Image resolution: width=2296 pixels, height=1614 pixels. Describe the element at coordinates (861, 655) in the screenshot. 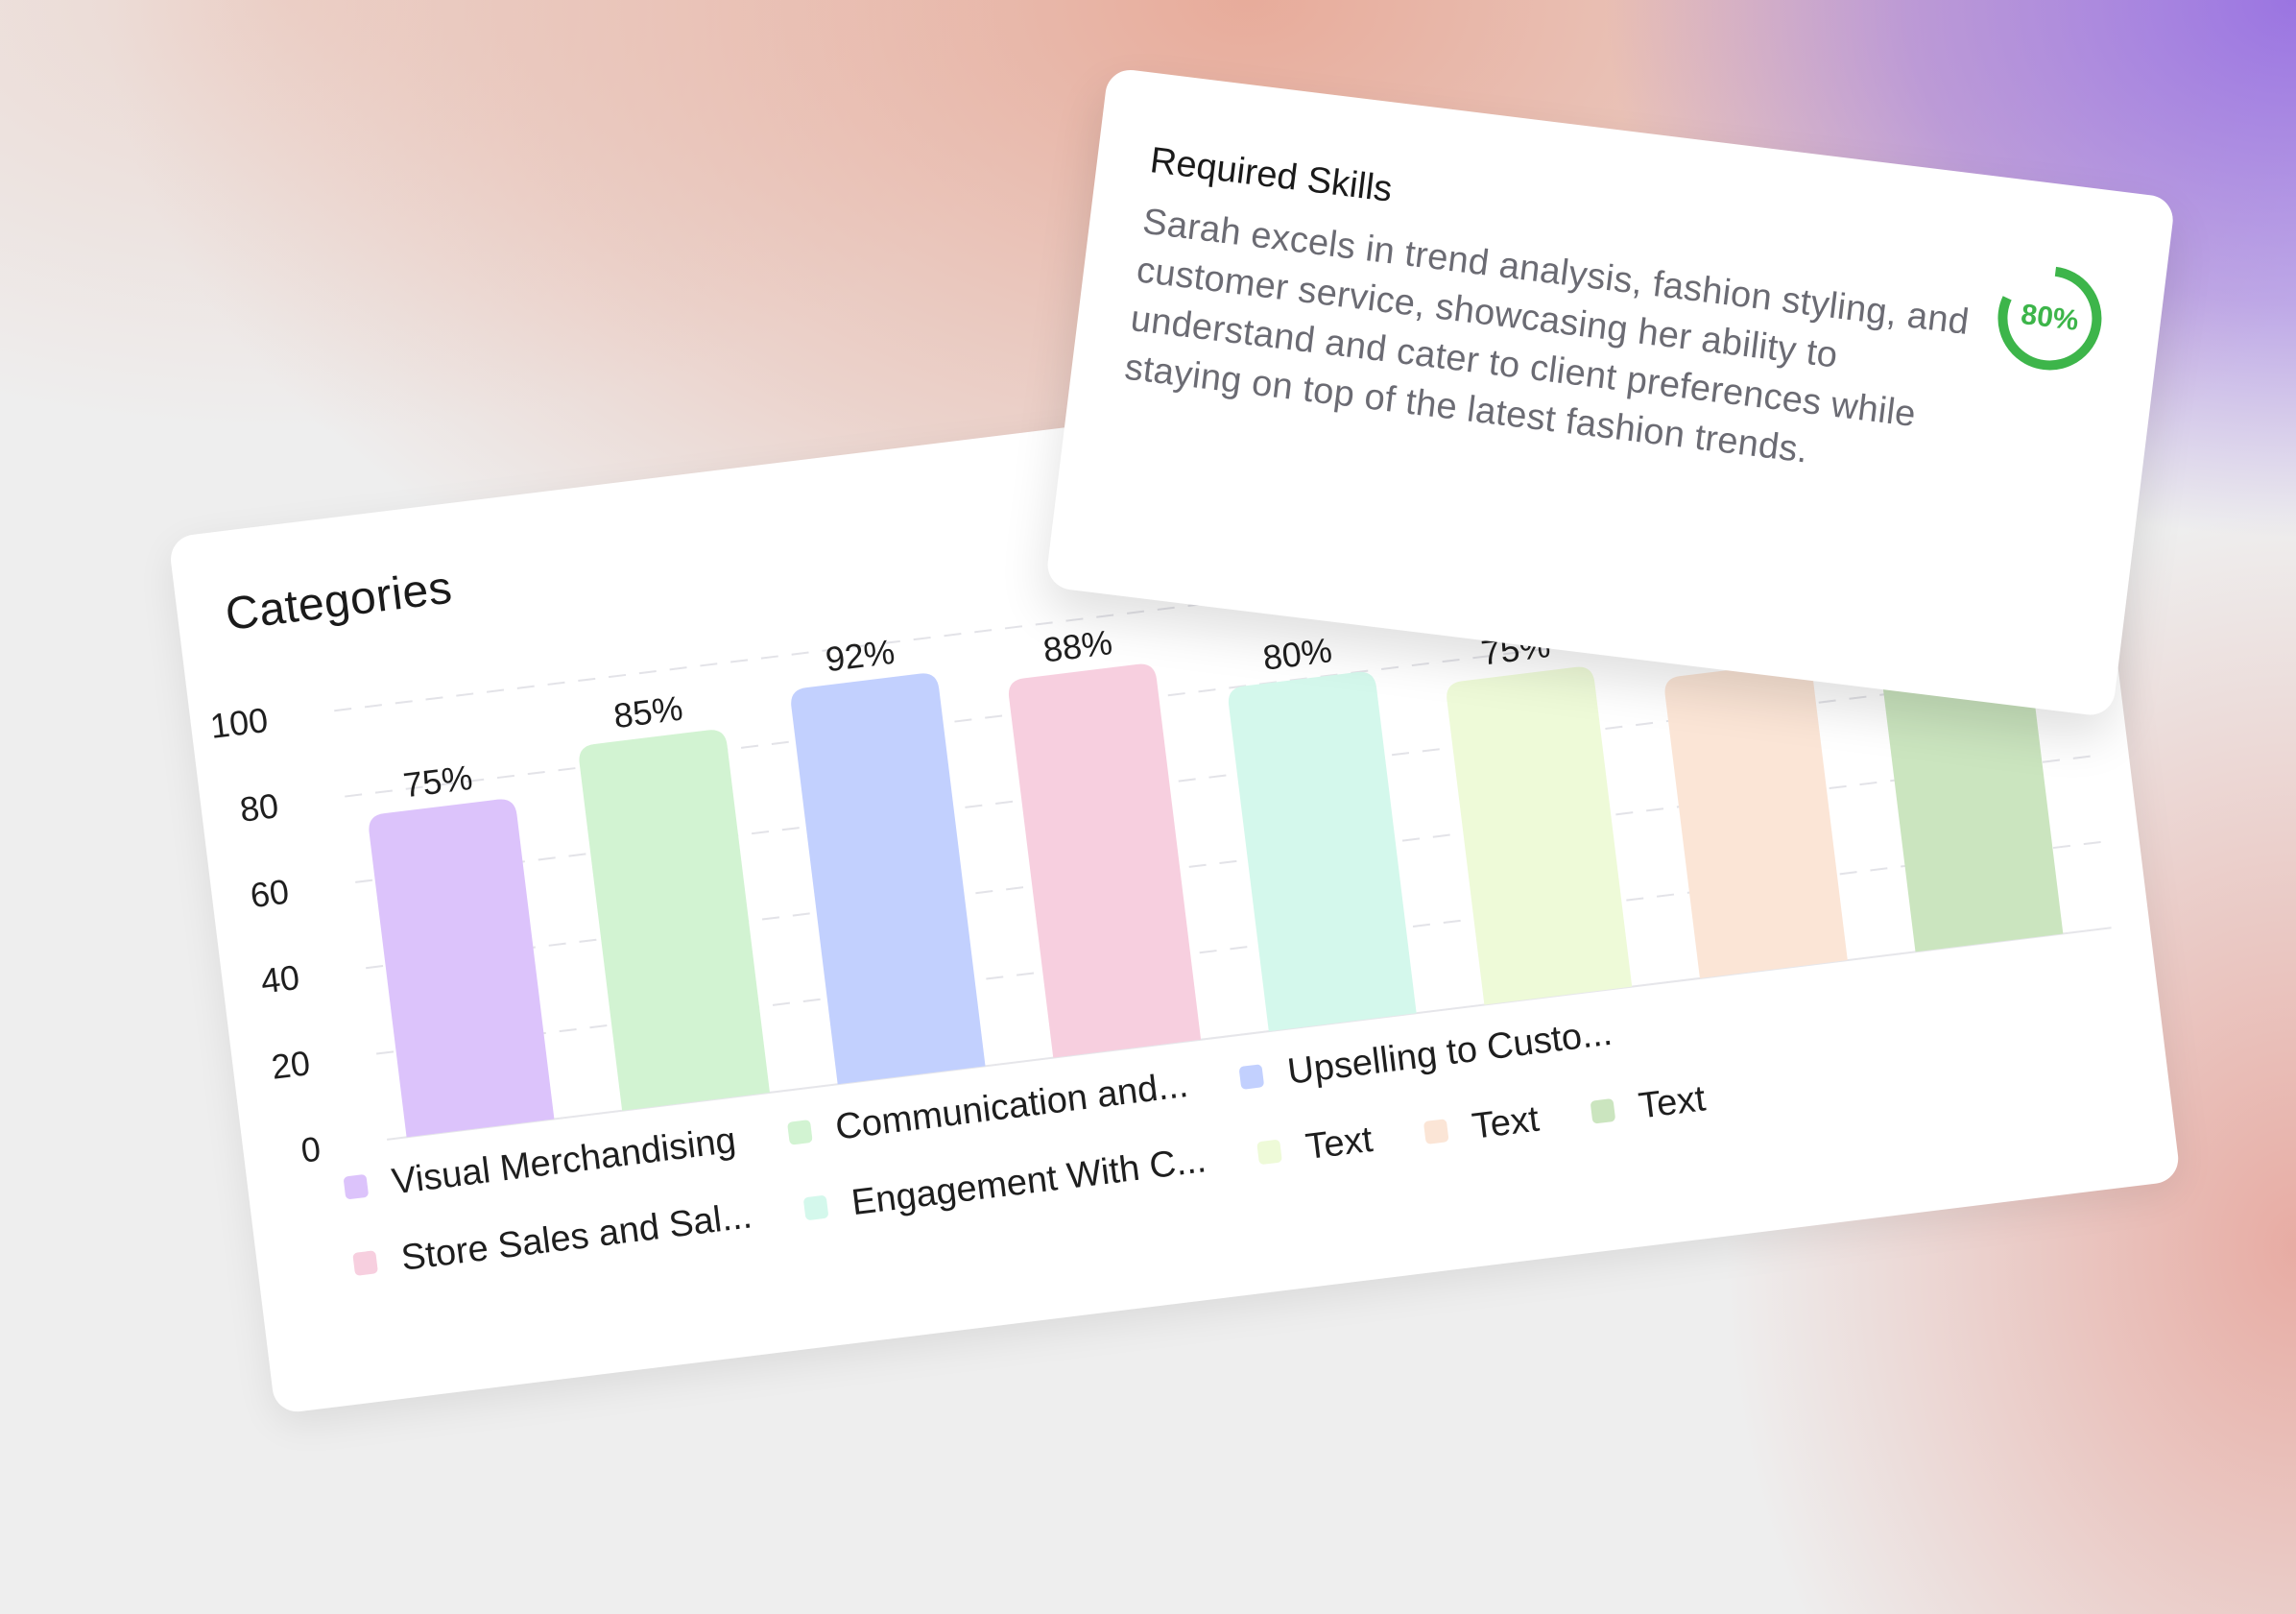

I see `bar-value-label: 92%` at that location.